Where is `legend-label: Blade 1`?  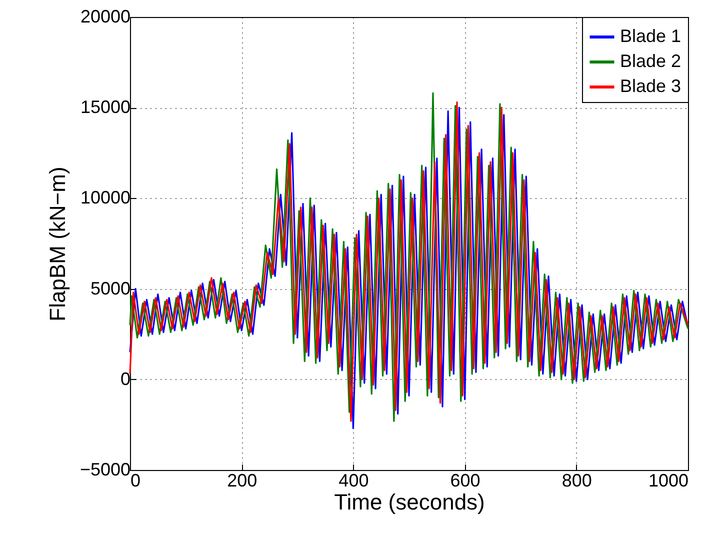 legend-label: Blade 1 is located at coordinates (651, 36).